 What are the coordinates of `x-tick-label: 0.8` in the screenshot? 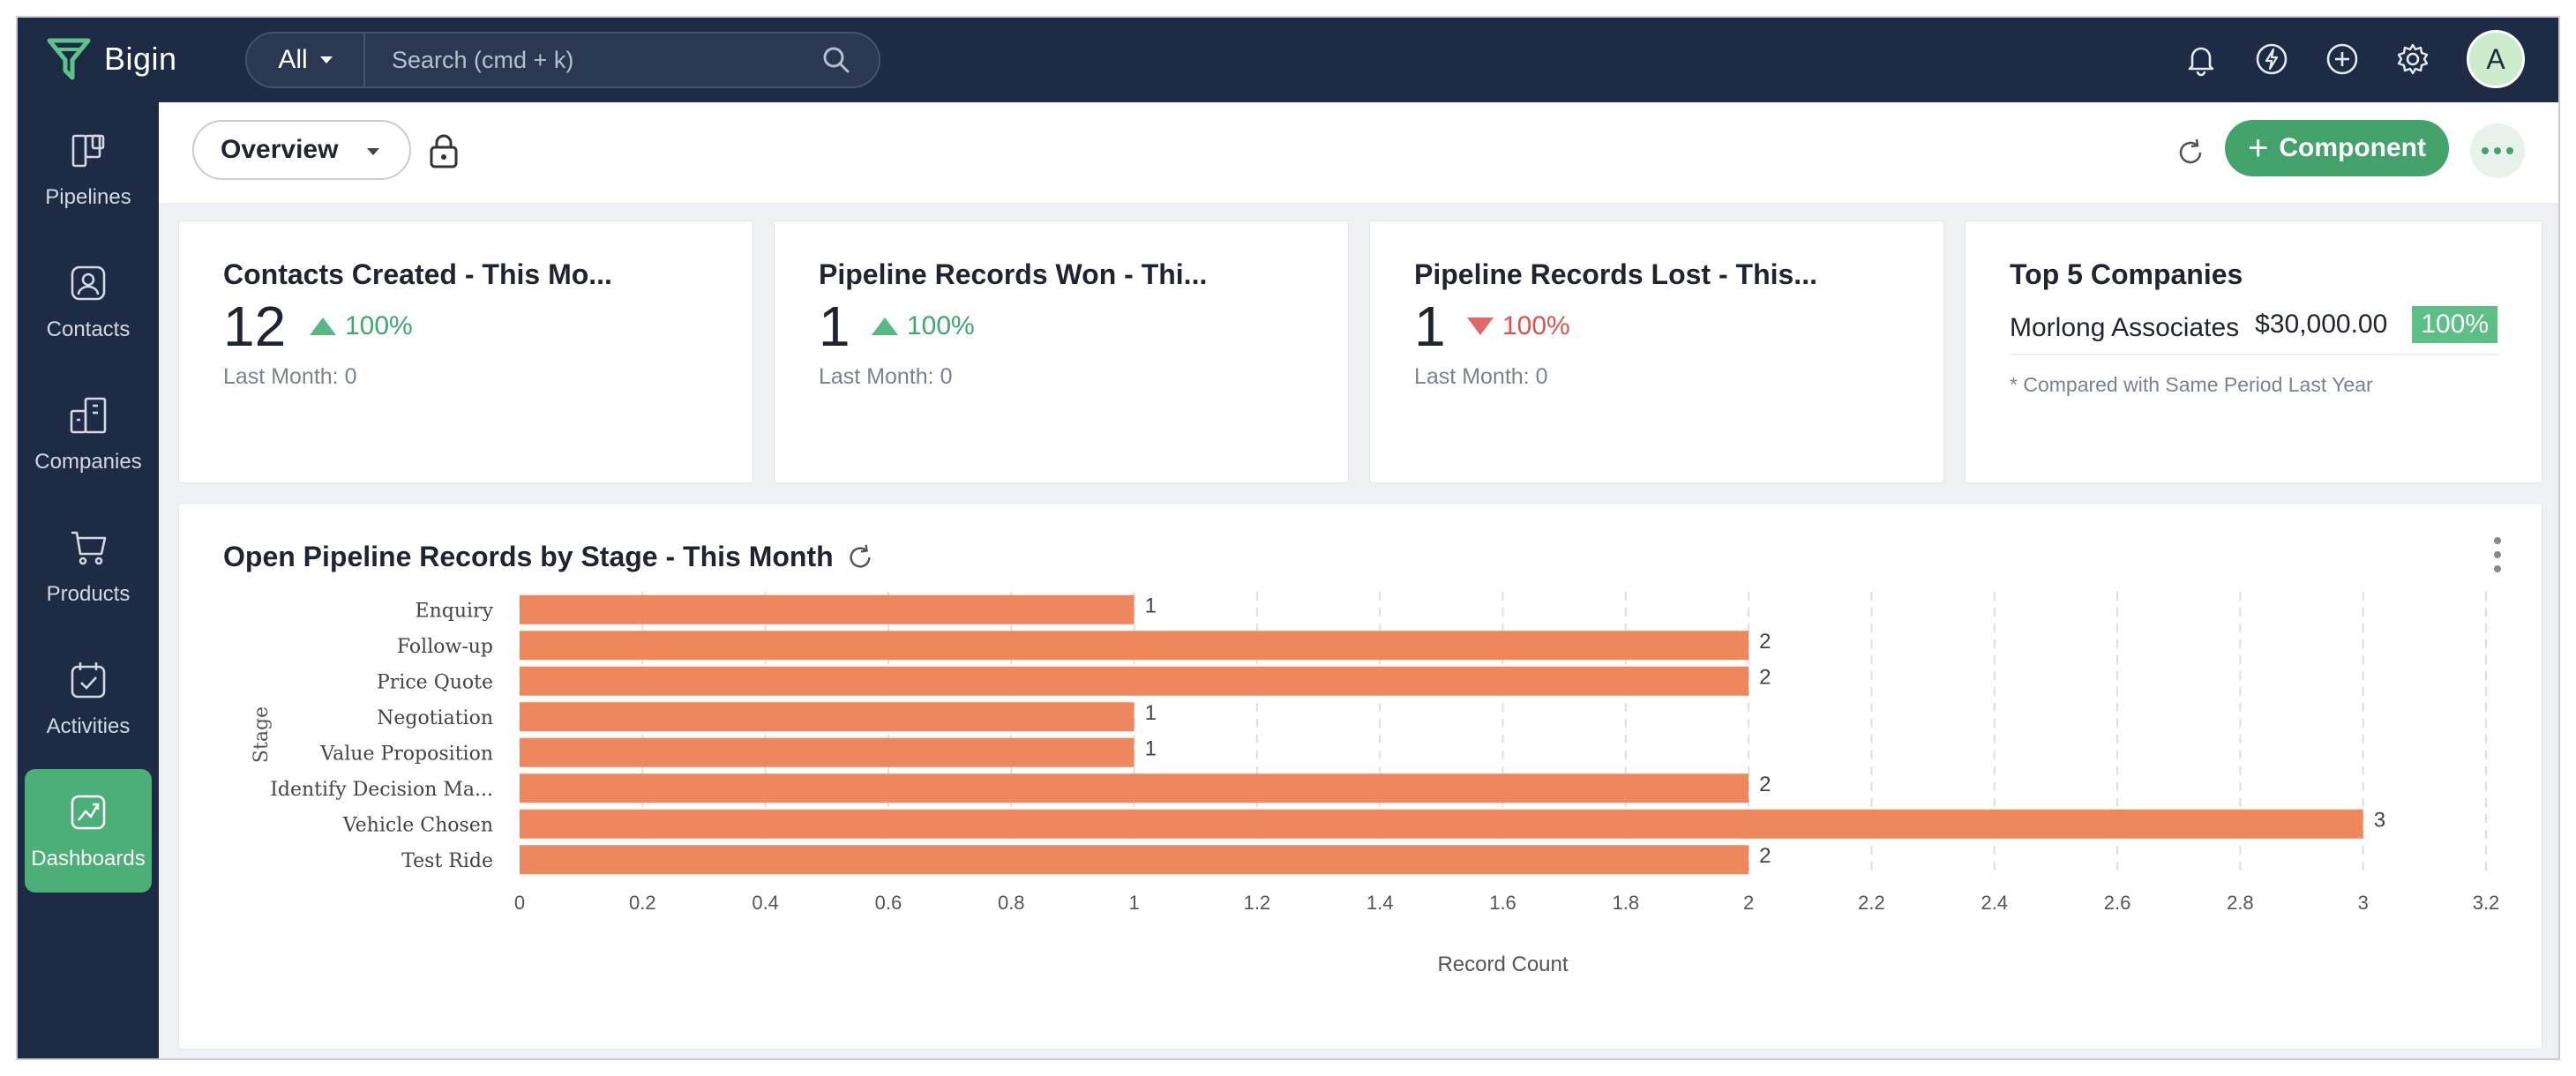 It's located at (1011, 903).